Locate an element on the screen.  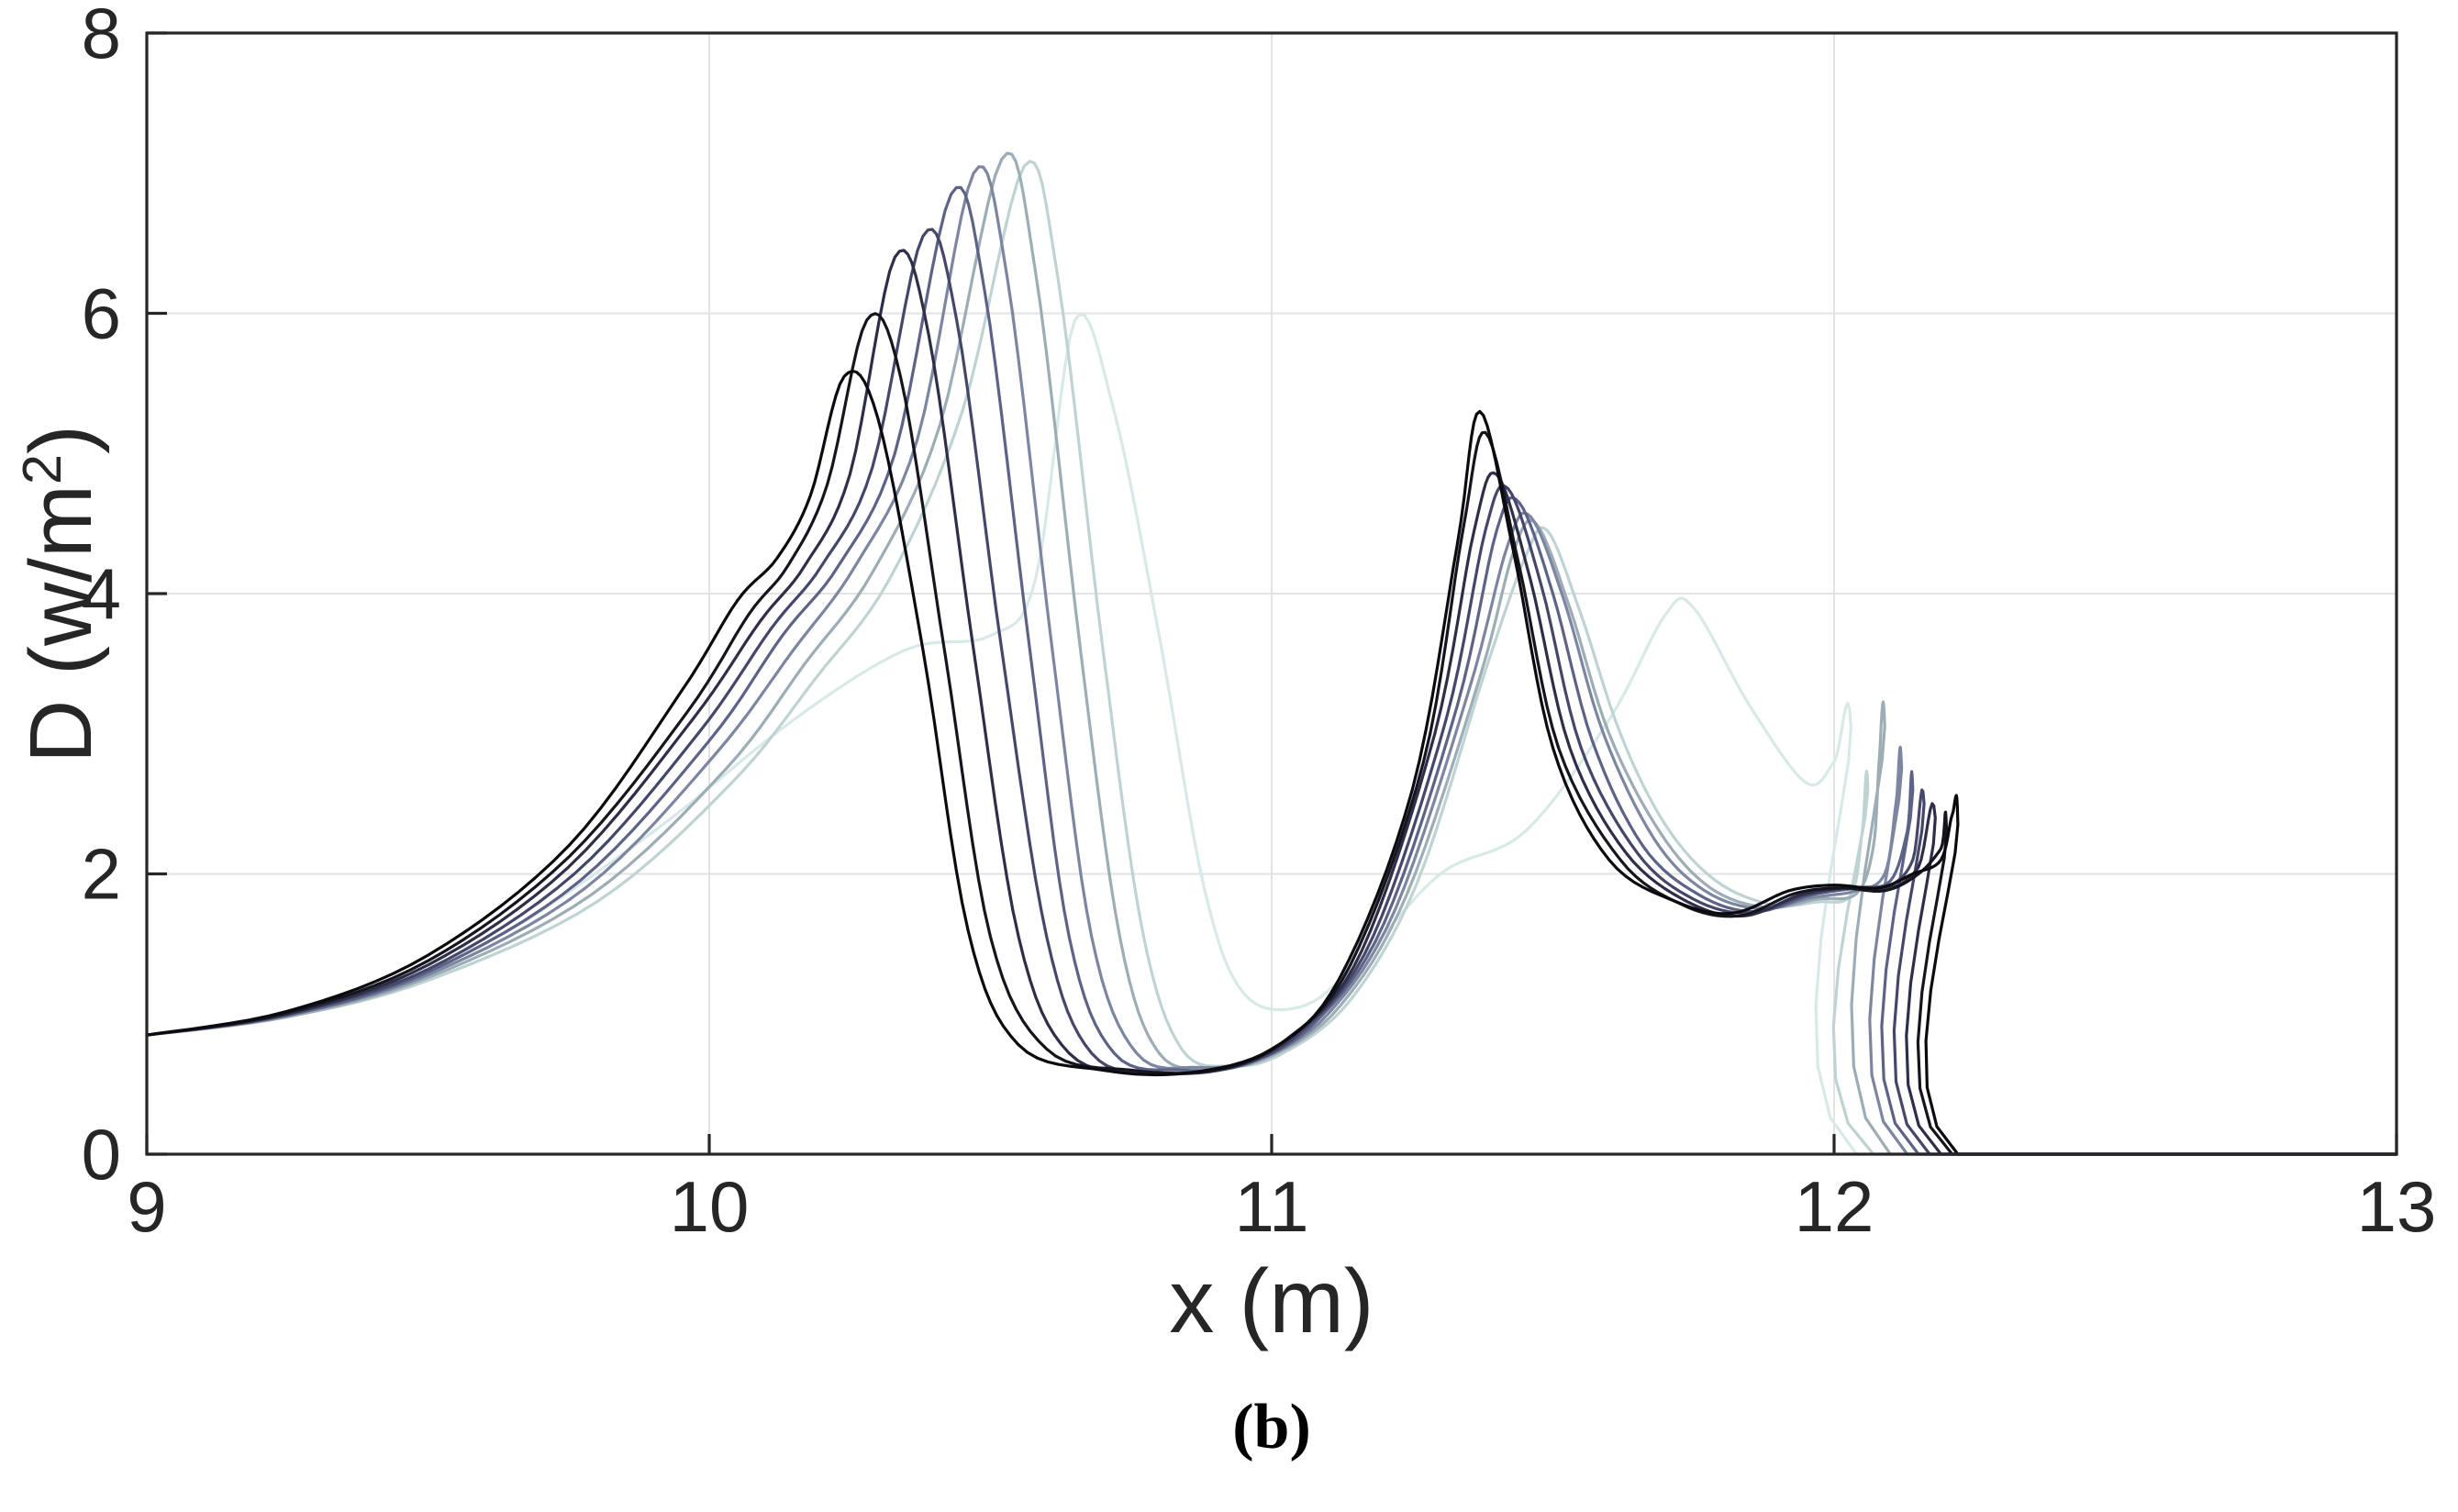
y-axis-label-suffix: ) is located at coordinates (60, 439).